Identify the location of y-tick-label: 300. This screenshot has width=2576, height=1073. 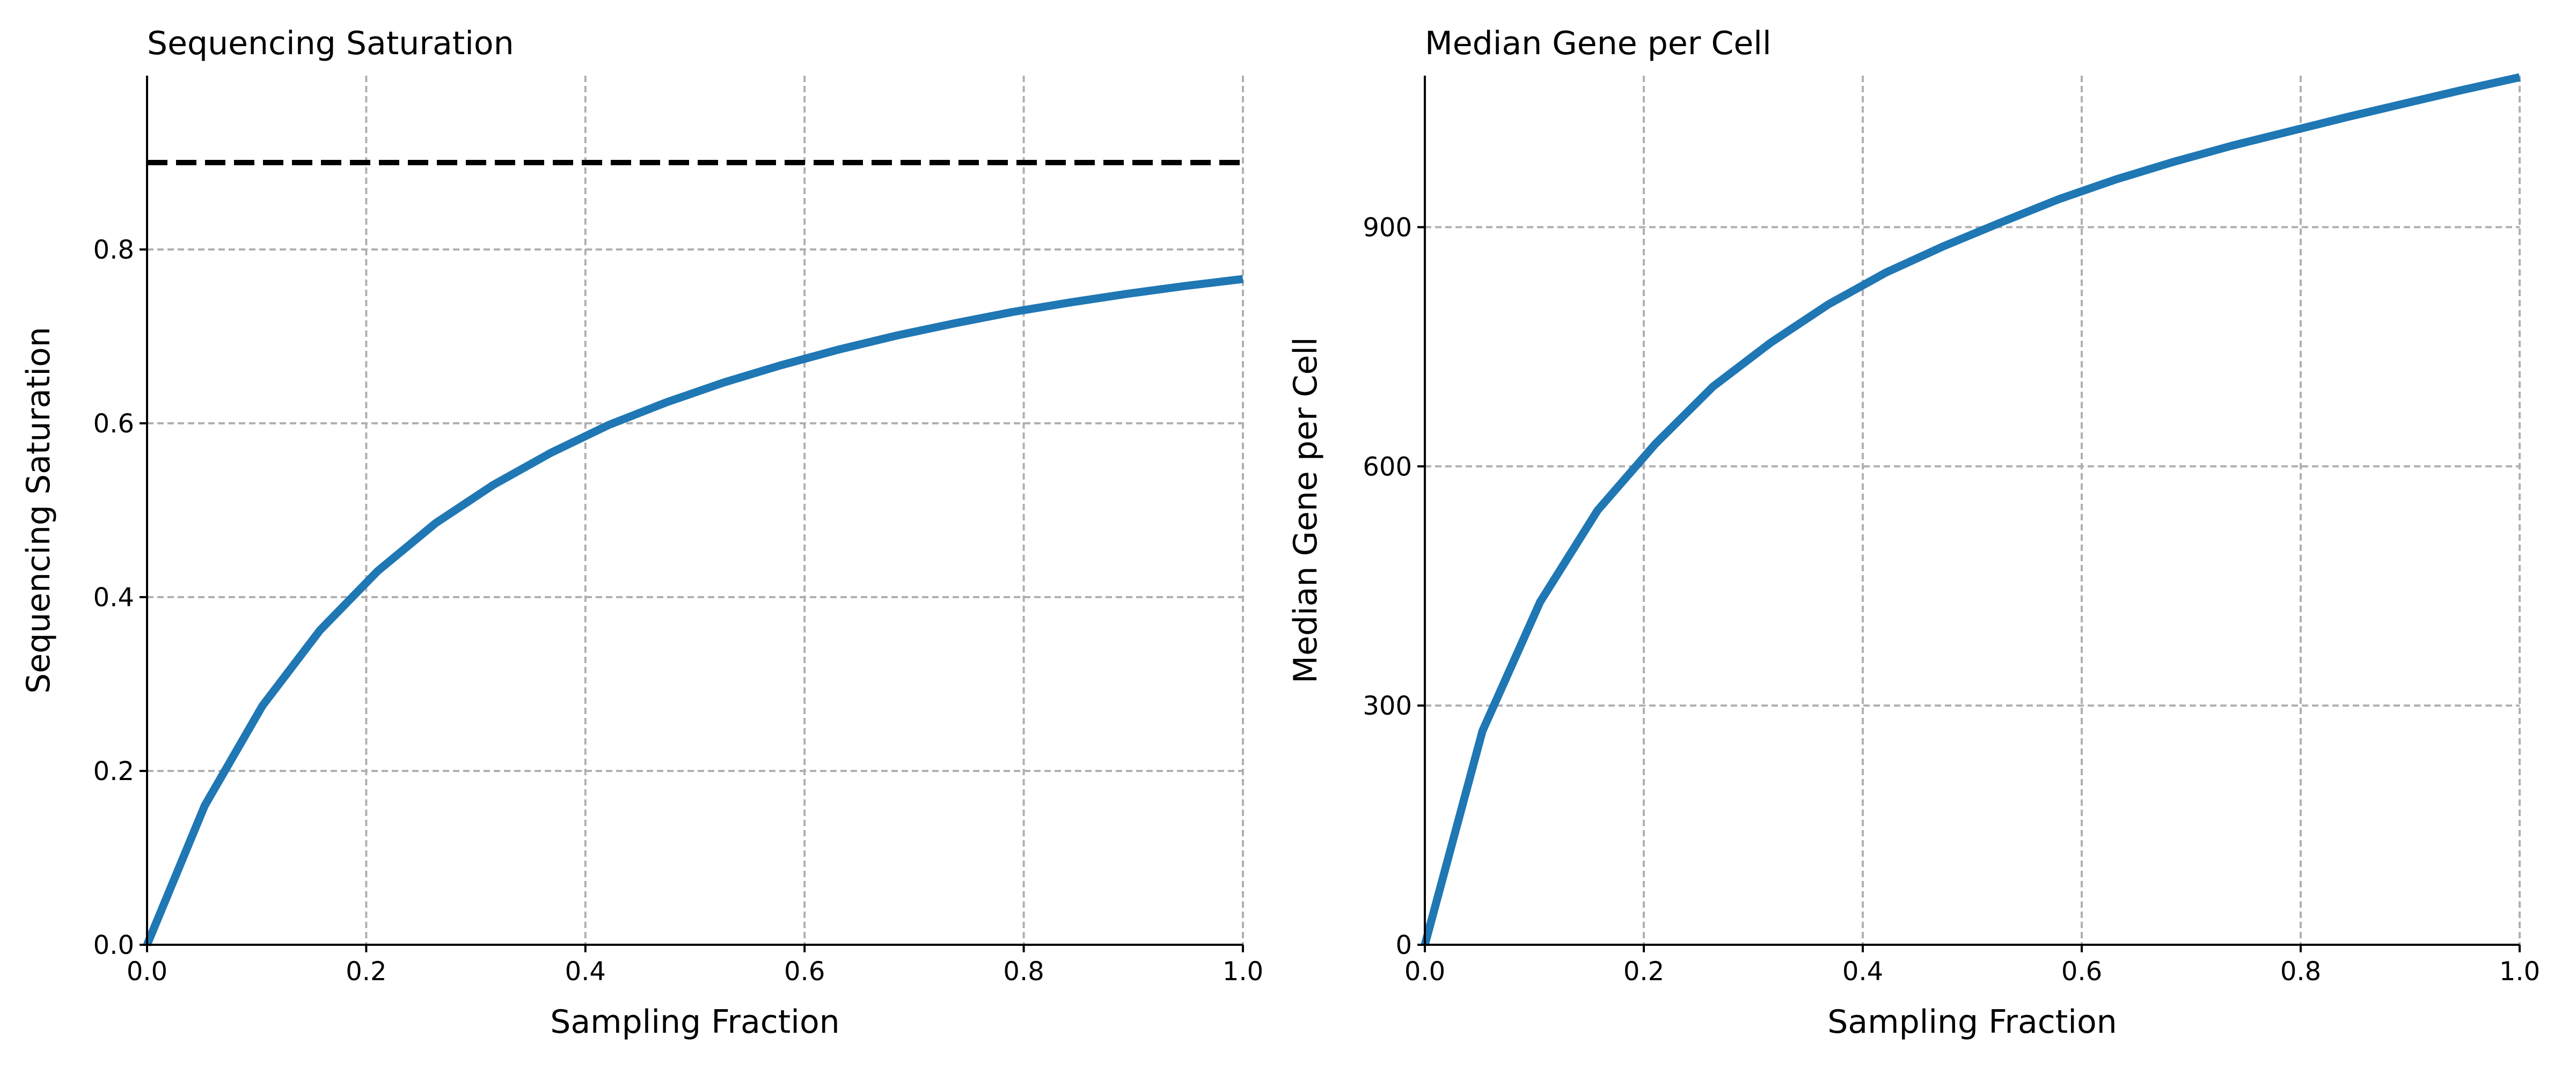
(1387, 706).